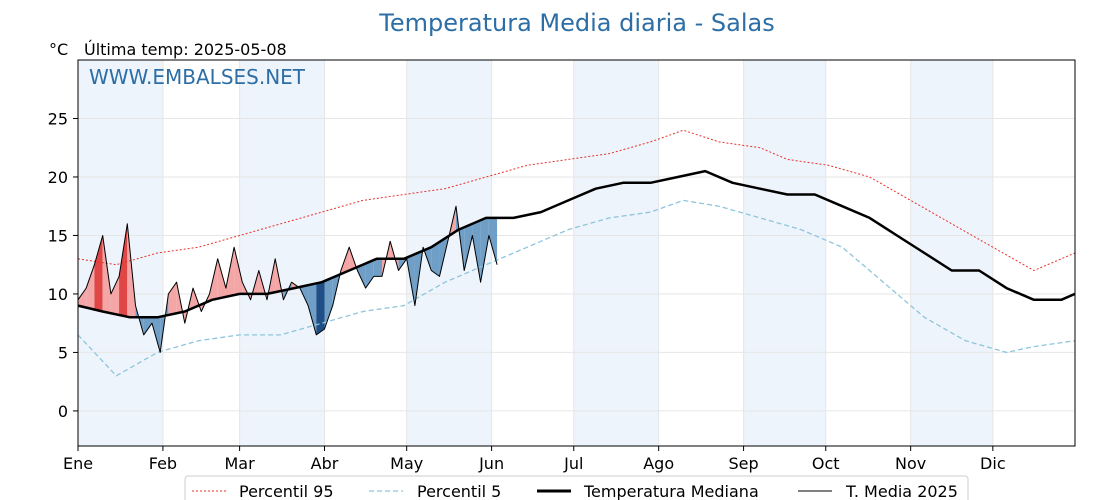  I want to click on legend-label-current: T. Media 2025, so click(901, 491).